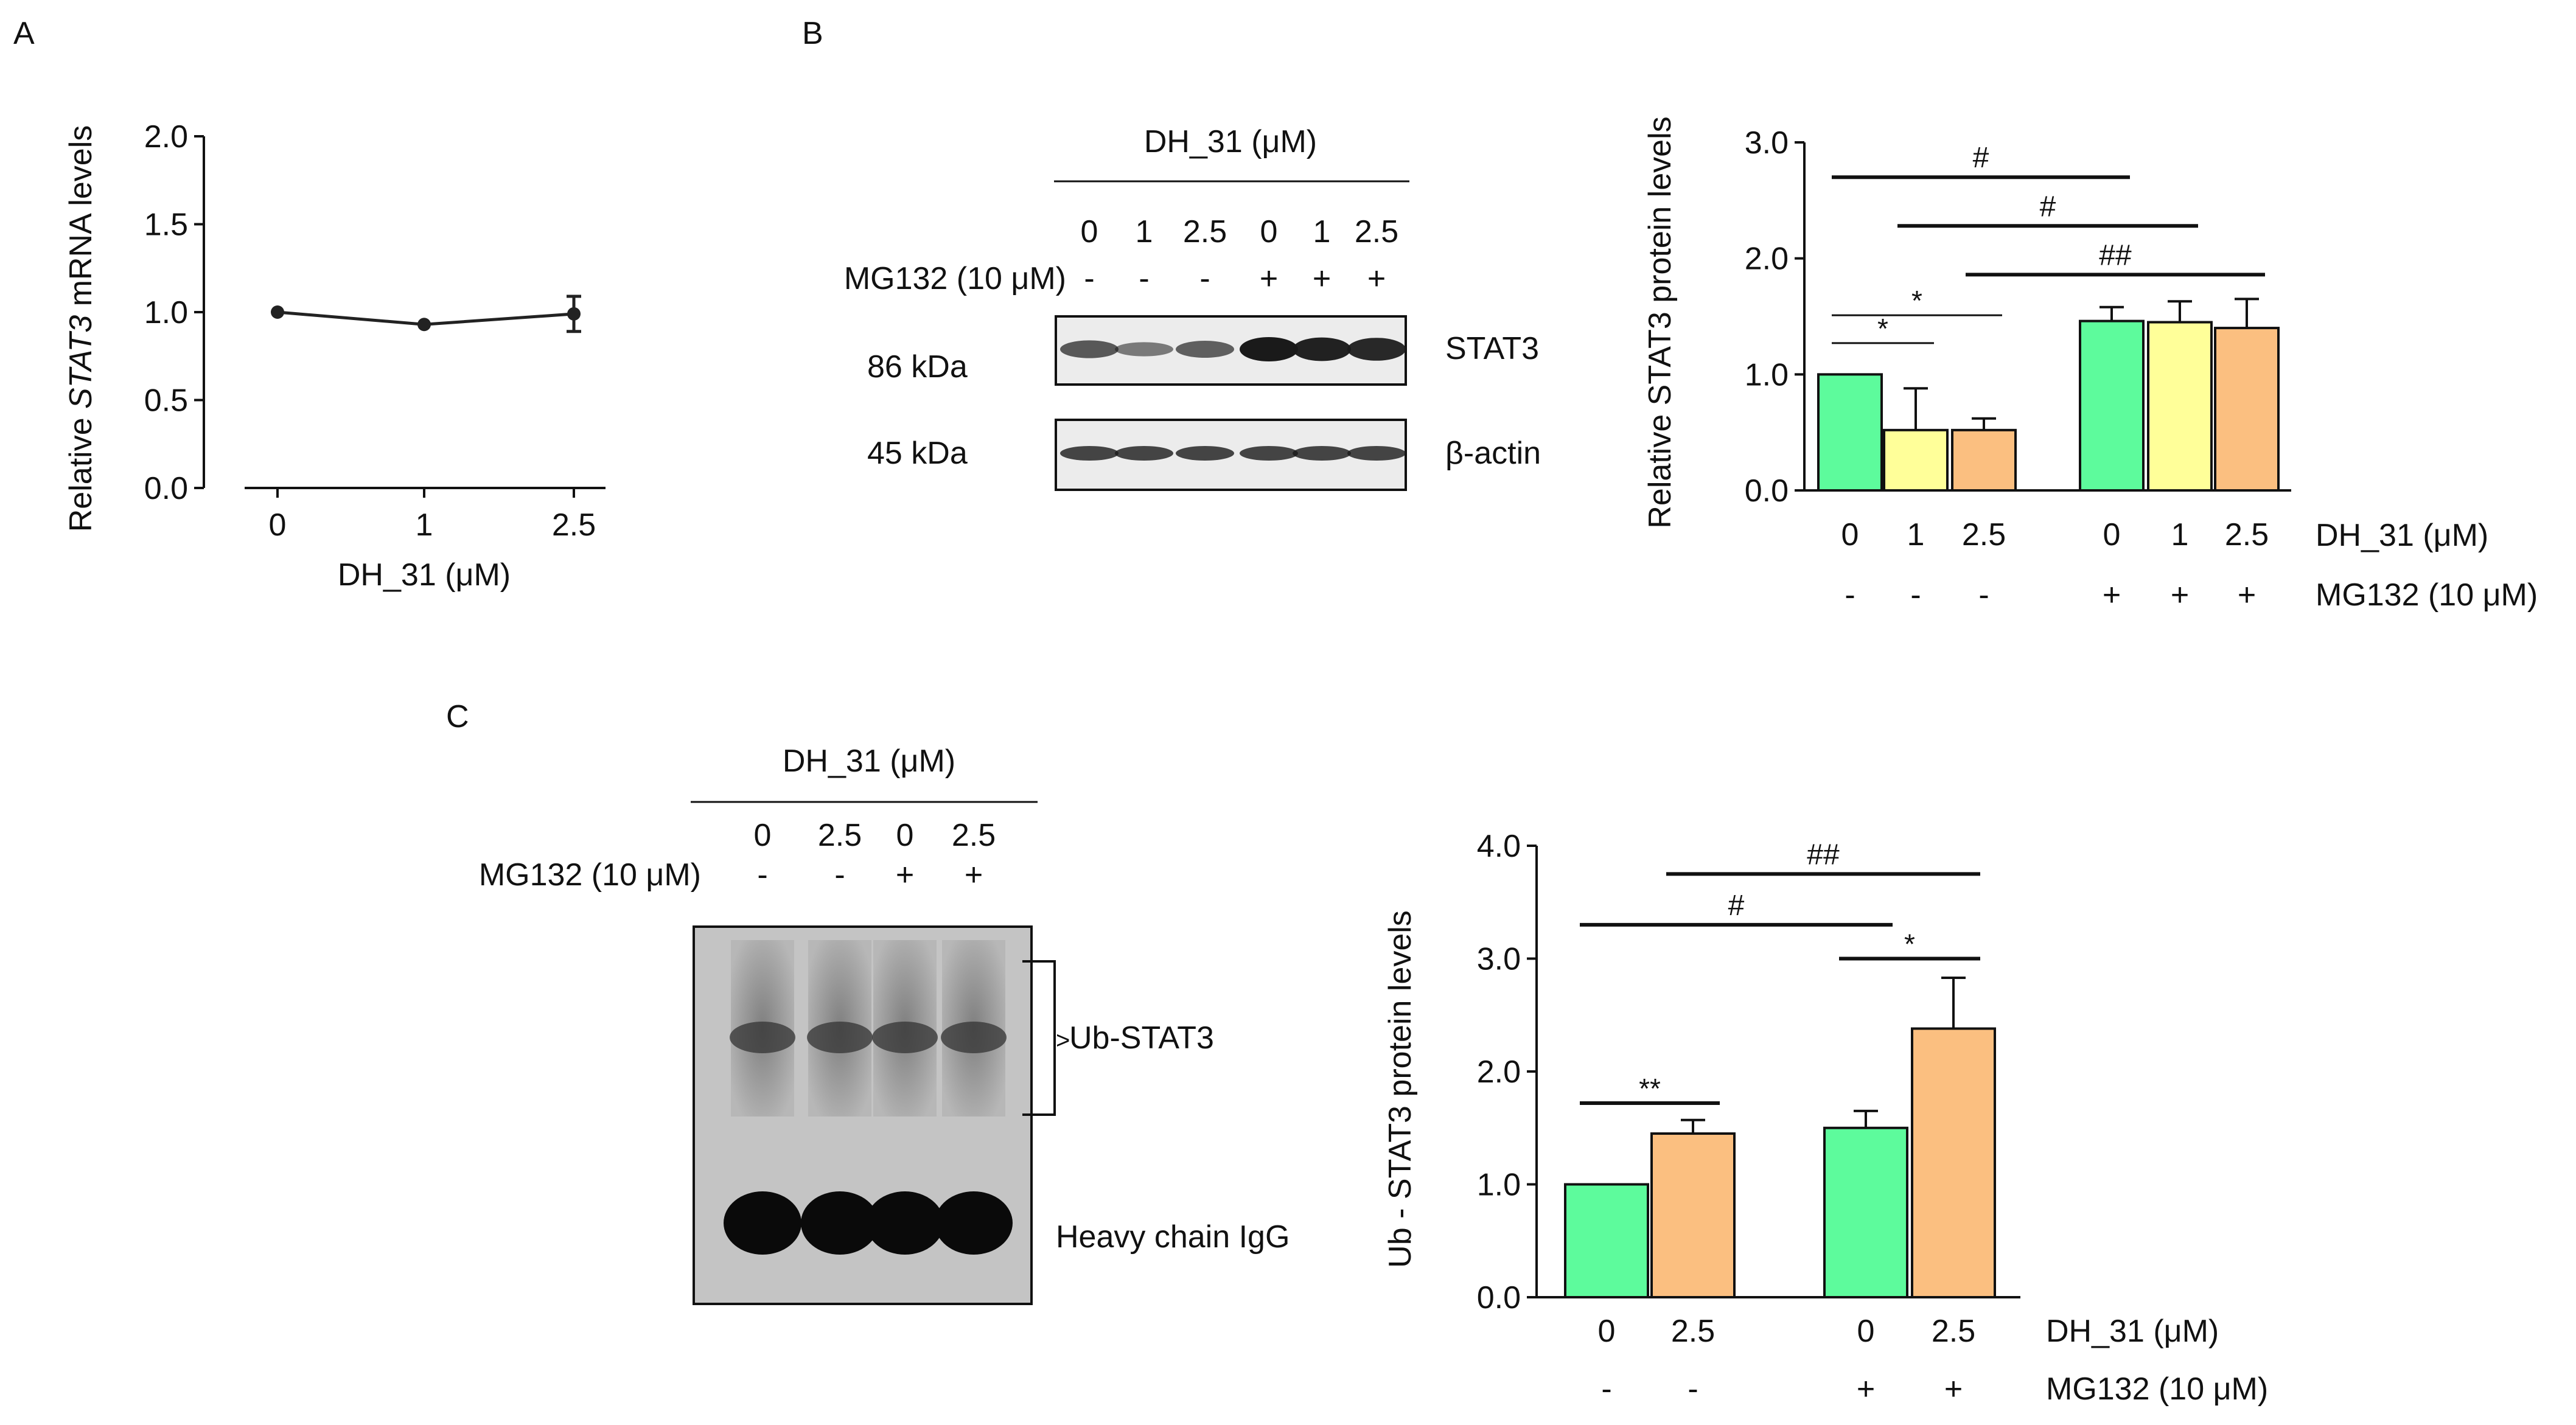 The width and height of the screenshot is (2576, 1425). Describe the element at coordinates (278, 525) in the screenshot. I see `chart-a-x-tick-label: 0` at that location.